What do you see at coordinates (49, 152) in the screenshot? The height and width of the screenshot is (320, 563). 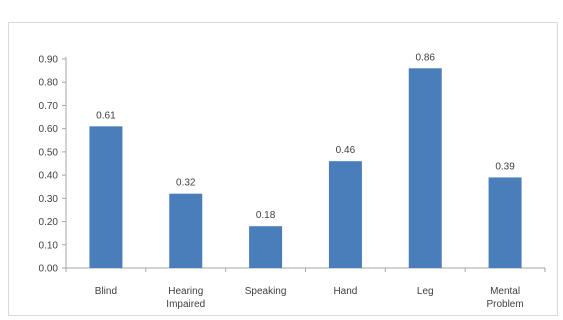 I see `y-tick-label: 0.50` at bounding box center [49, 152].